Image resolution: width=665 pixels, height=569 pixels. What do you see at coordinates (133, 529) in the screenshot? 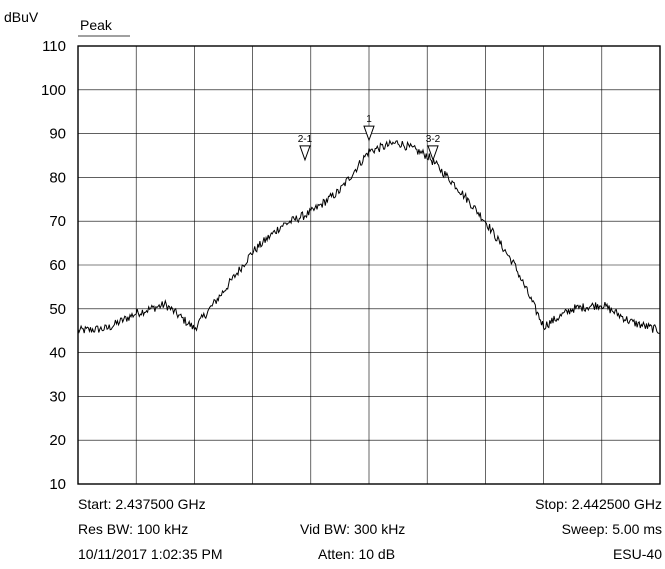
I see `resolution-bandwidth: Res BW: 100 kHz` at bounding box center [133, 529].